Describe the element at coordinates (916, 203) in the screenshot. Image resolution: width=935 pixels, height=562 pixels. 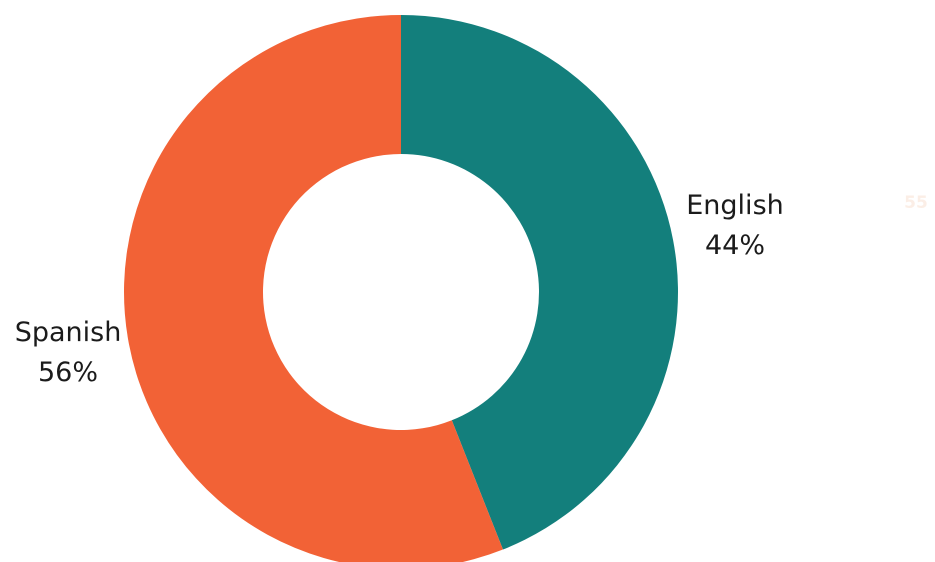
I see `page-number: 55` at that location.